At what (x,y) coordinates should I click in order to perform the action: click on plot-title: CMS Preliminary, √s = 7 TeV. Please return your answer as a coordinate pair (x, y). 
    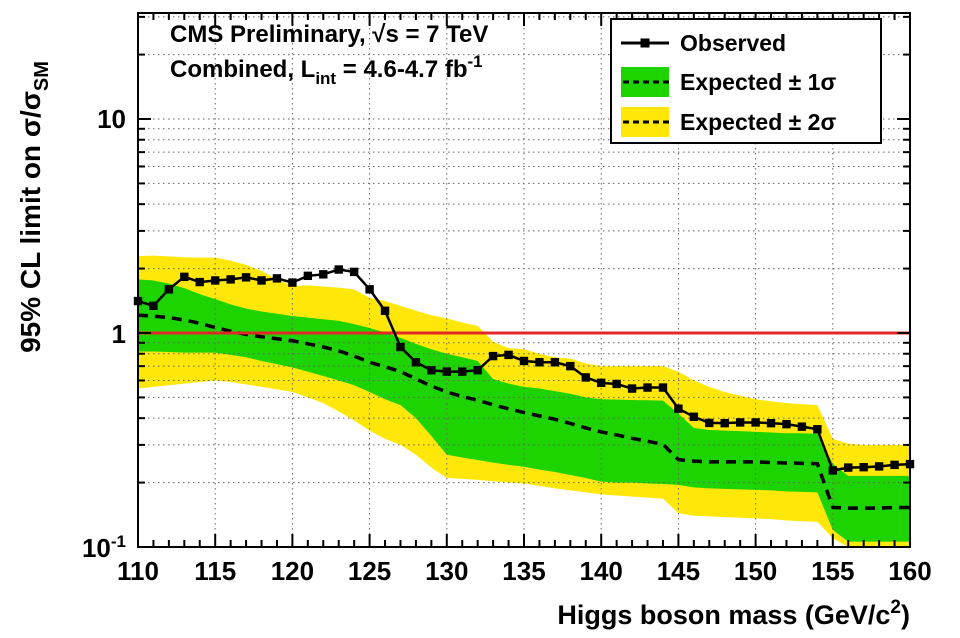
    Looking at the image, I should click on (329, 34).